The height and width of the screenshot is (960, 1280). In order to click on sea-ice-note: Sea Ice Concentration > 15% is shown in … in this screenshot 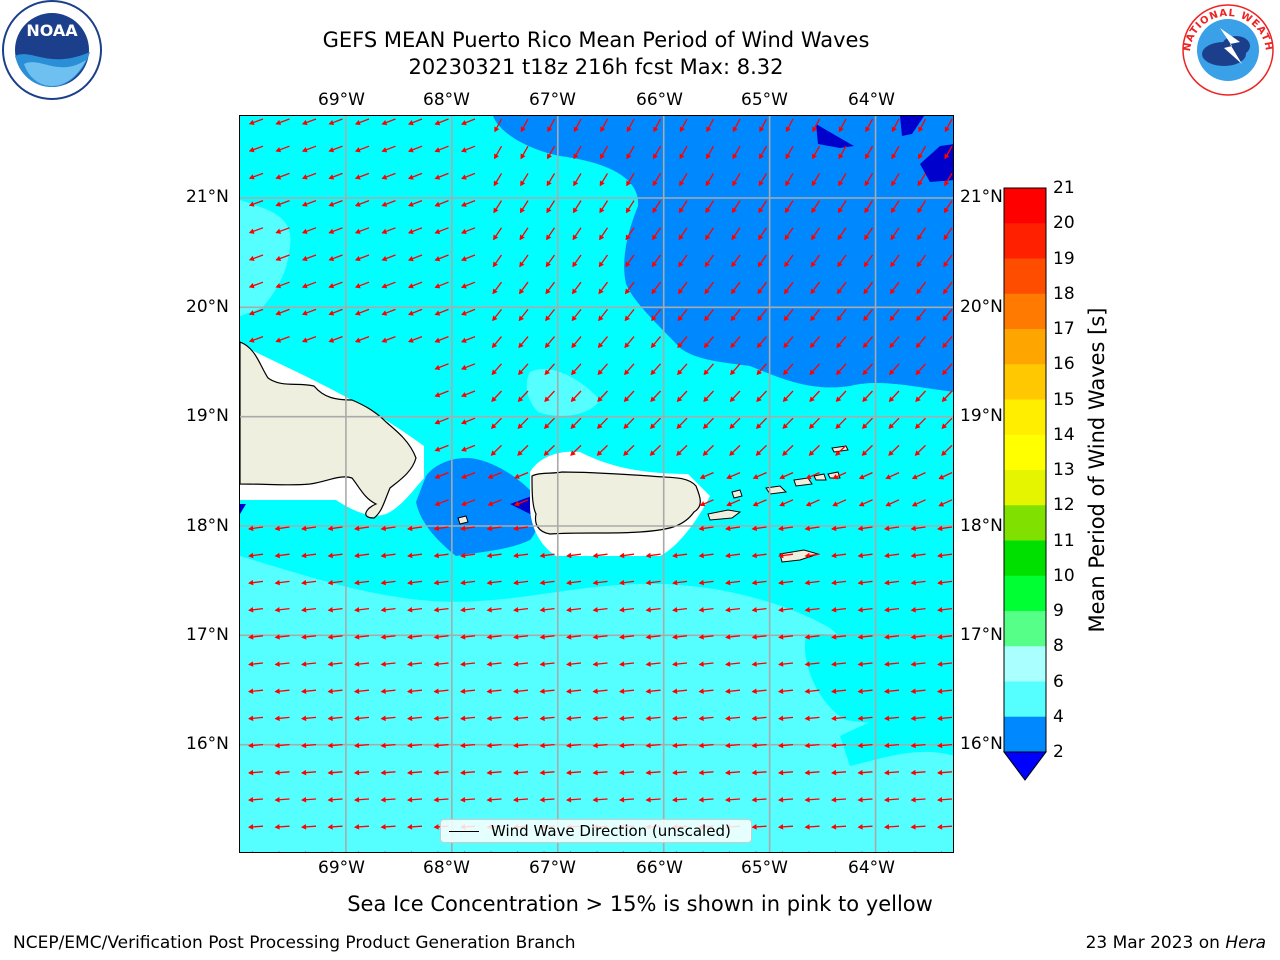, I will do `click(640, 904)`.